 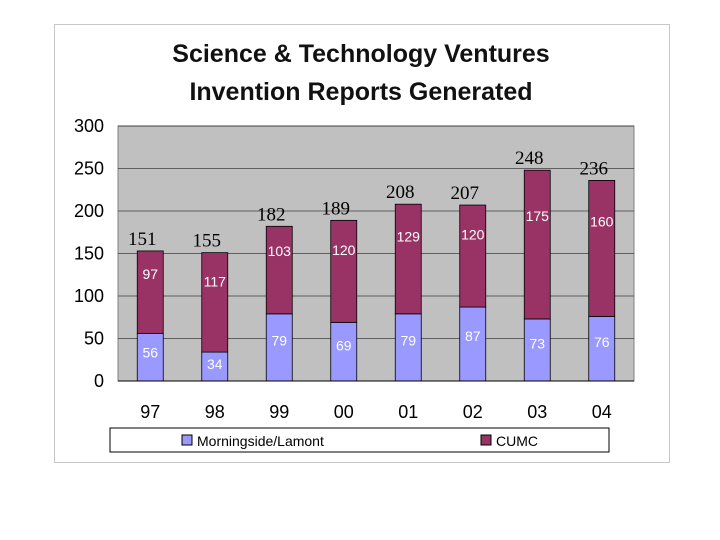 What do you see at coordinates (529, 158) in the screenshot?
I see `bar-total-label: 248` at bounding box center [529, 158].